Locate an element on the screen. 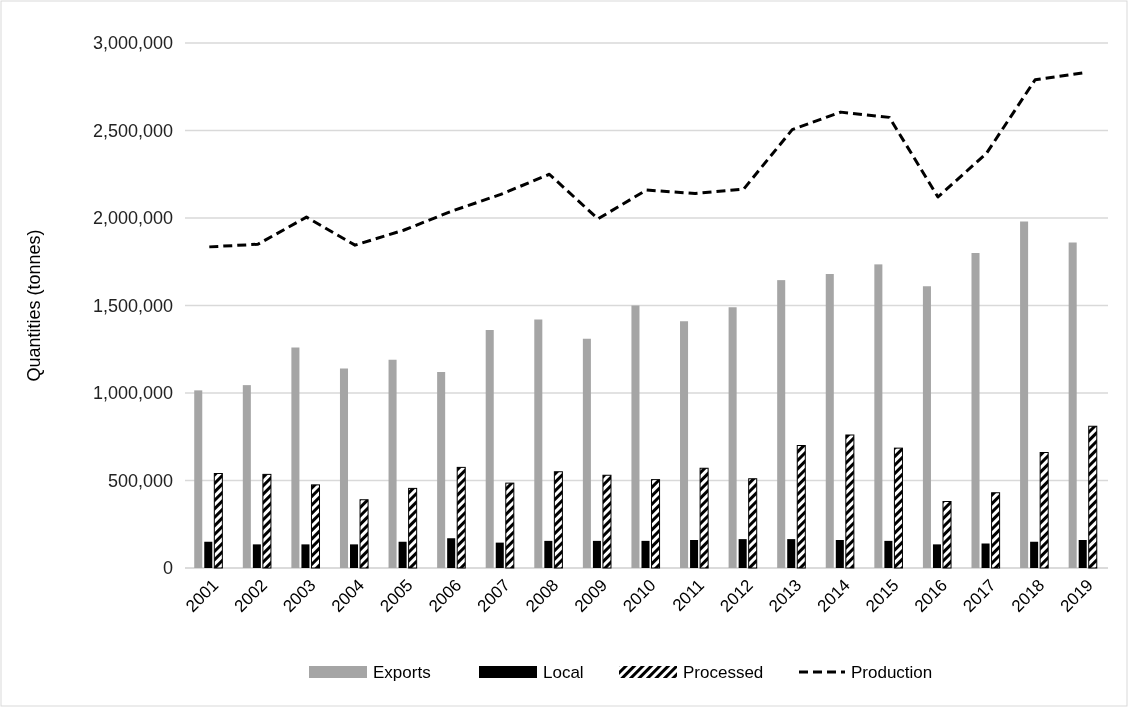 The image size is (1128, 707). y-tick-label: 0 is located at coordinates (167, 568).